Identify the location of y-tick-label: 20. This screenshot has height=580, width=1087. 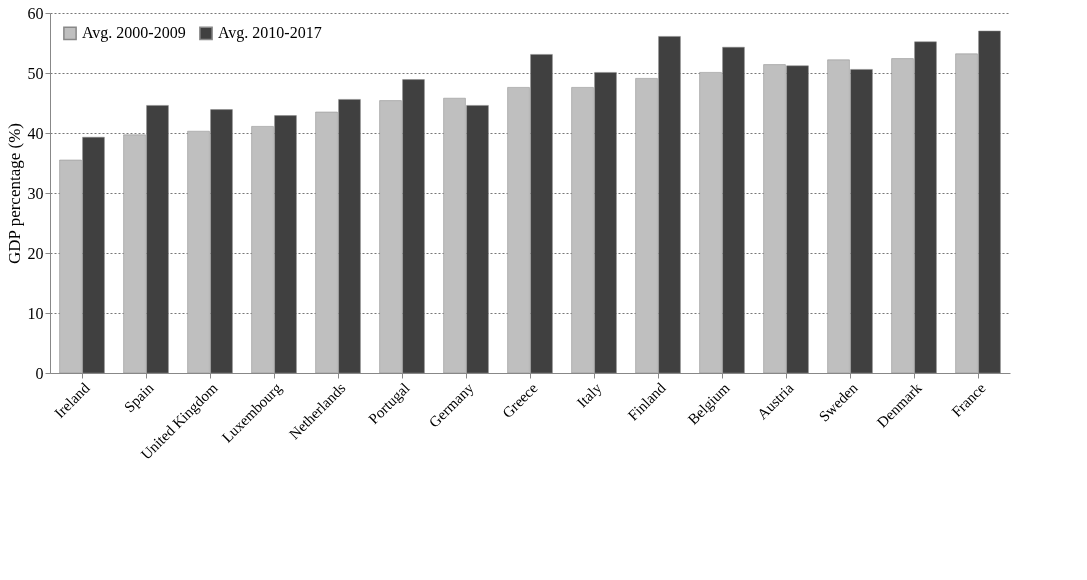
(35, 253).